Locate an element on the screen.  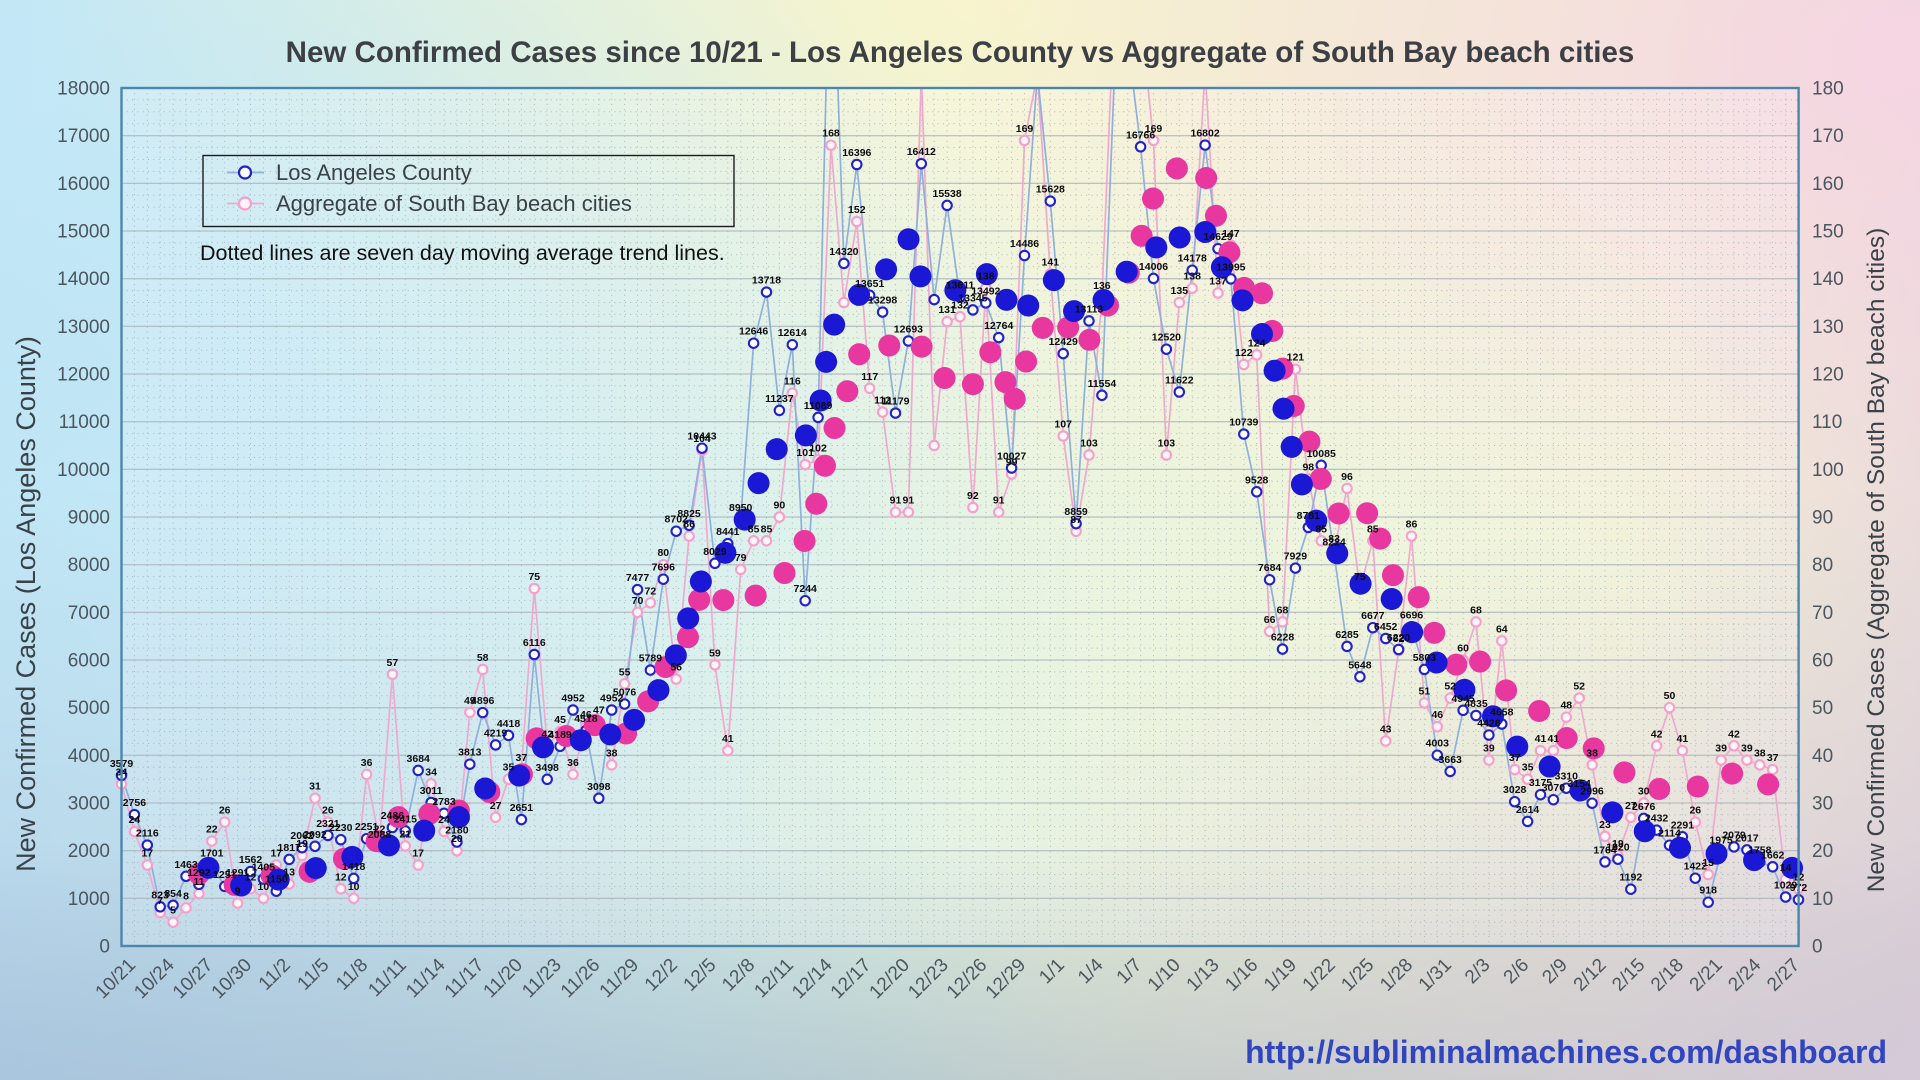
svg-text: 8781 is located at coordinates (1309, 516).